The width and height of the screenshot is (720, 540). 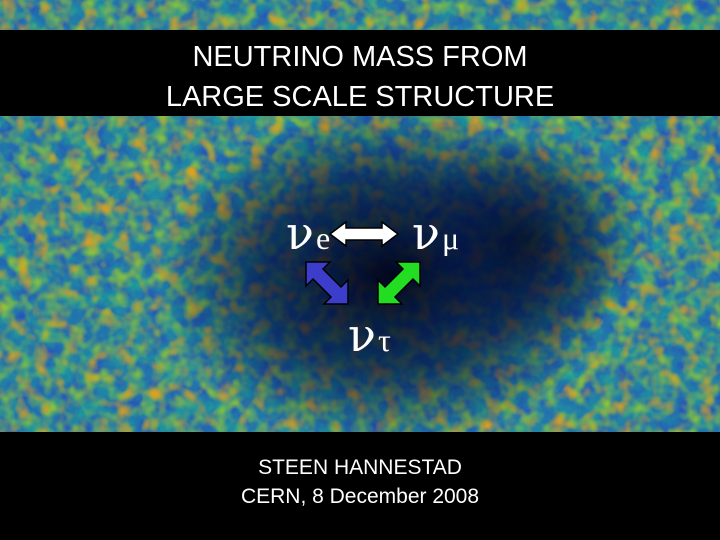 I want to click on tau-subscript: τ, so click(x=384, y=340).